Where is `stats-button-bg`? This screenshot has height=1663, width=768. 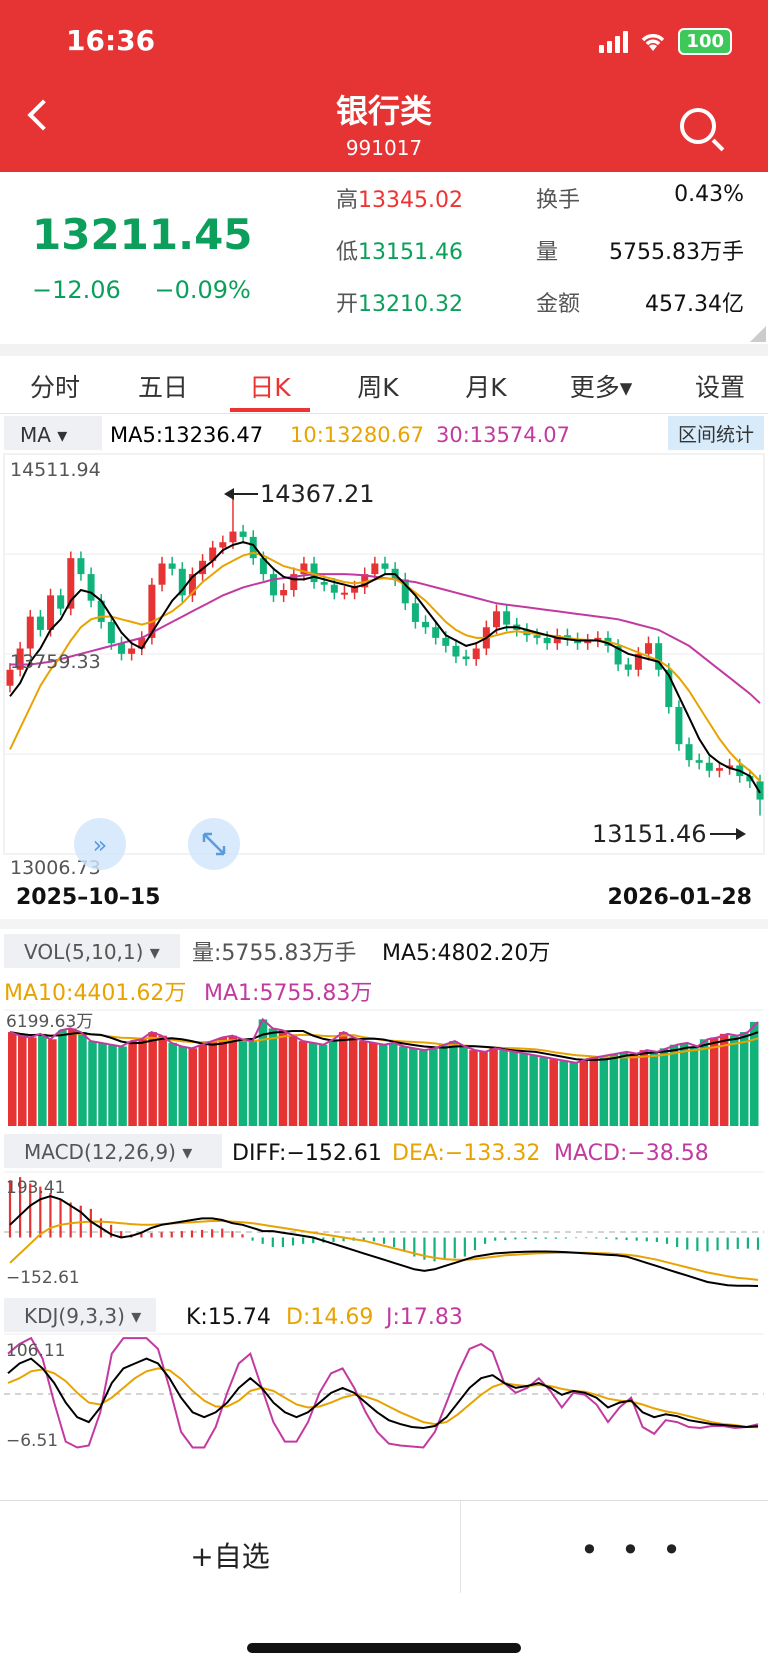
stats-button-bg is located at coordinates (716, 433).